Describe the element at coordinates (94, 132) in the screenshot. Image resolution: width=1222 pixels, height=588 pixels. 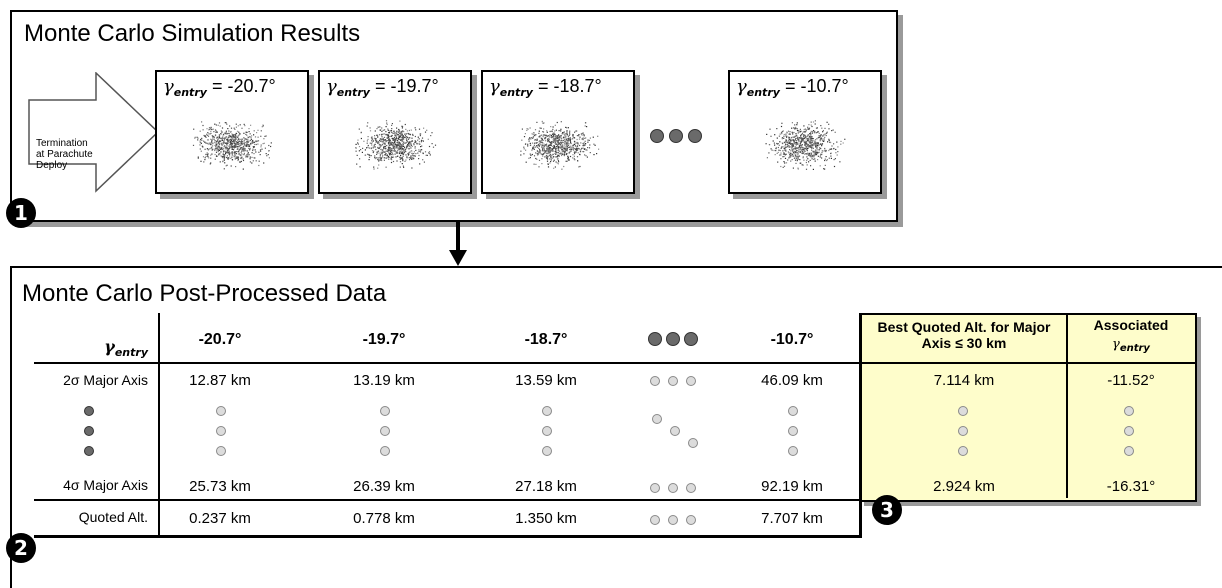
I see `termination-arrow` at that location.